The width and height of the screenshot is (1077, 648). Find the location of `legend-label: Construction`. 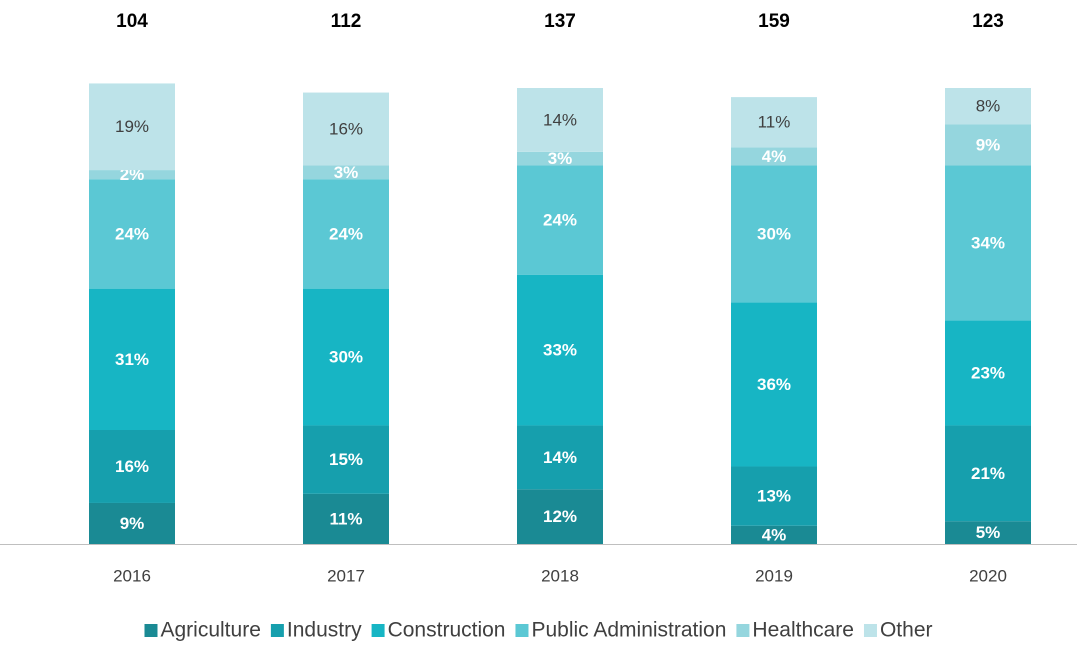

legend-label: Construction is located at coordinates (447, 630).